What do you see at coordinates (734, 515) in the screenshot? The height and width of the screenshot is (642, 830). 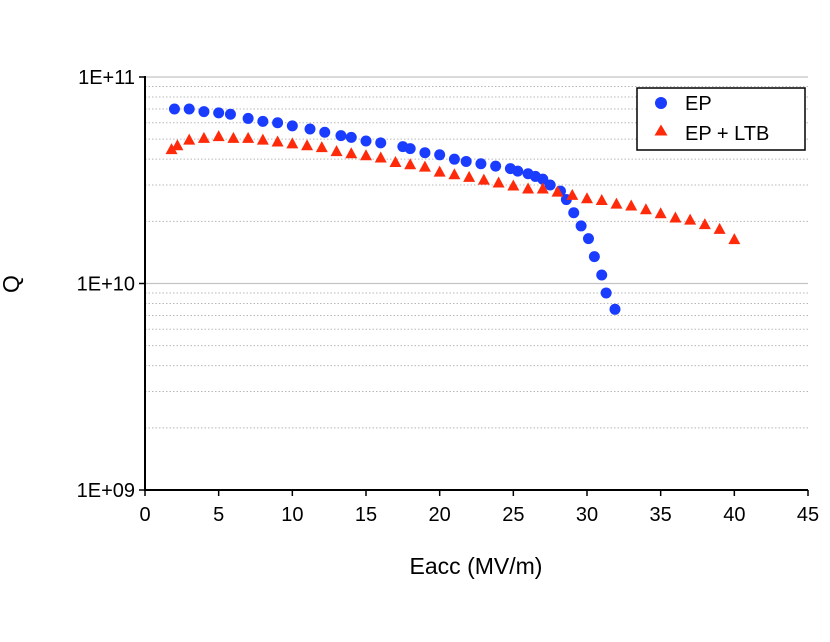 I see `x-tick-label: 40` at bounding box center [734, 515].